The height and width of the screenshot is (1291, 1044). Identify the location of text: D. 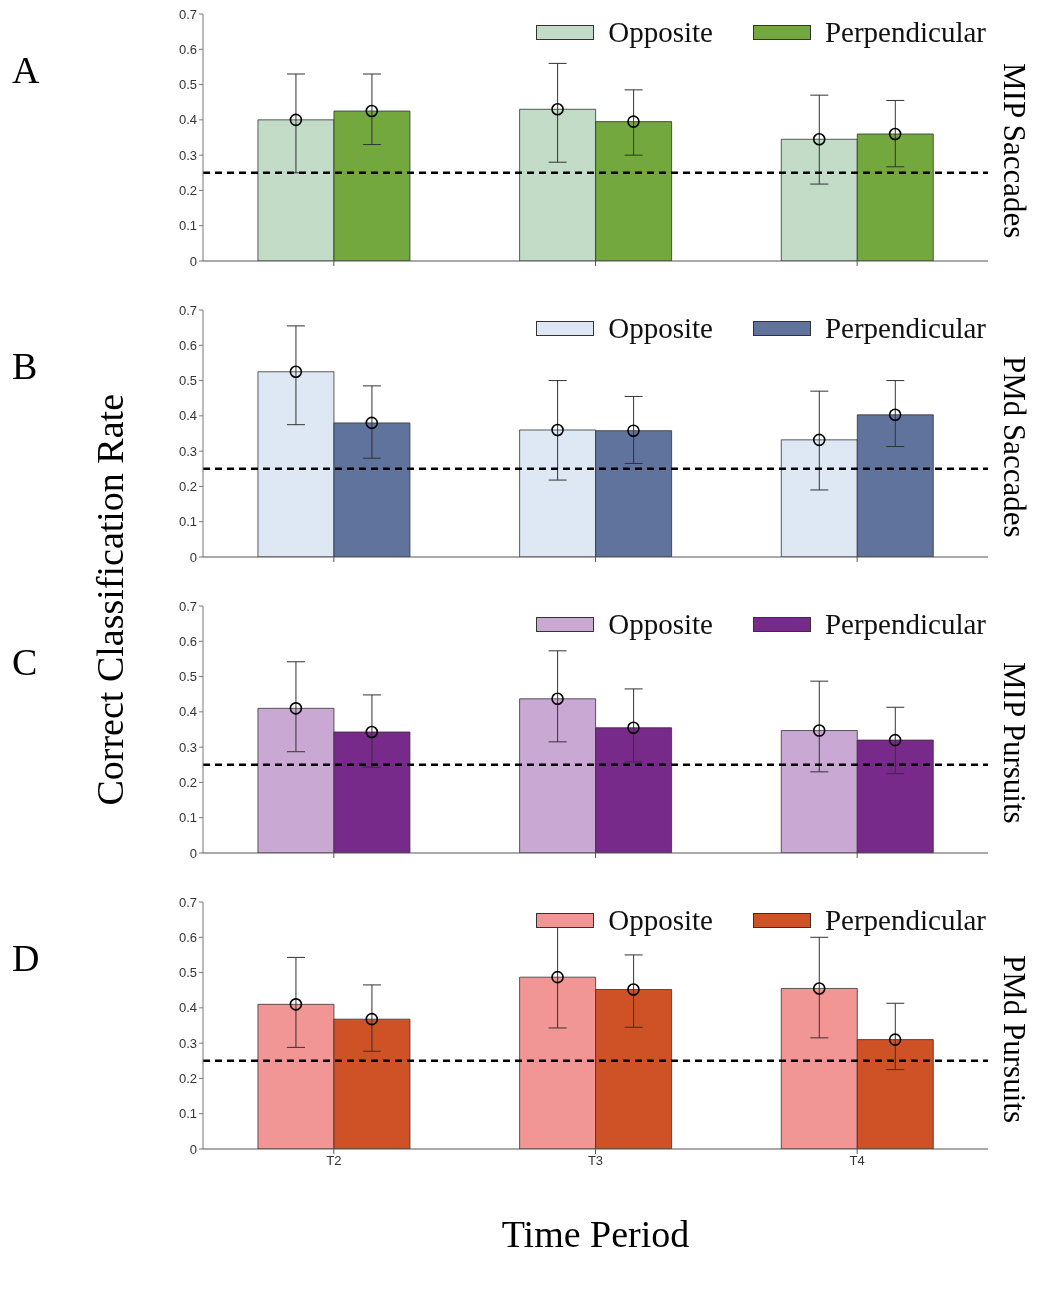
(26, 958).